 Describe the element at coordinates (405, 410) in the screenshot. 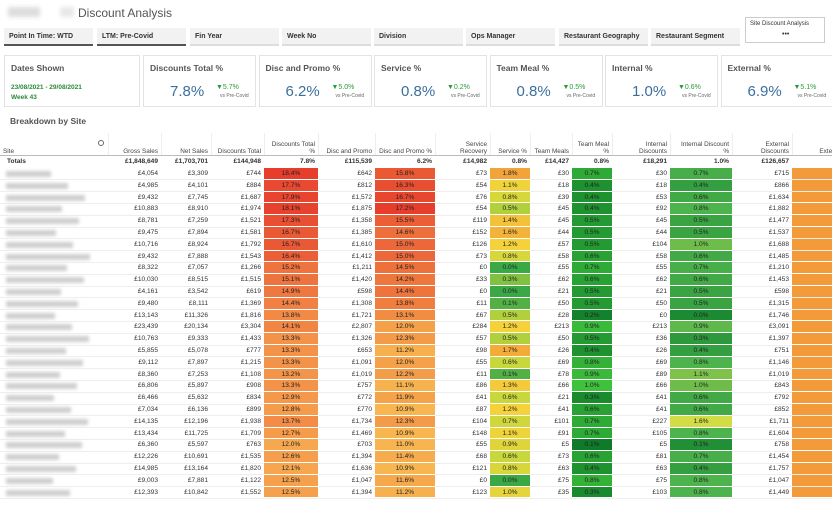

I see `heat-cell: 10.9%` at that location.